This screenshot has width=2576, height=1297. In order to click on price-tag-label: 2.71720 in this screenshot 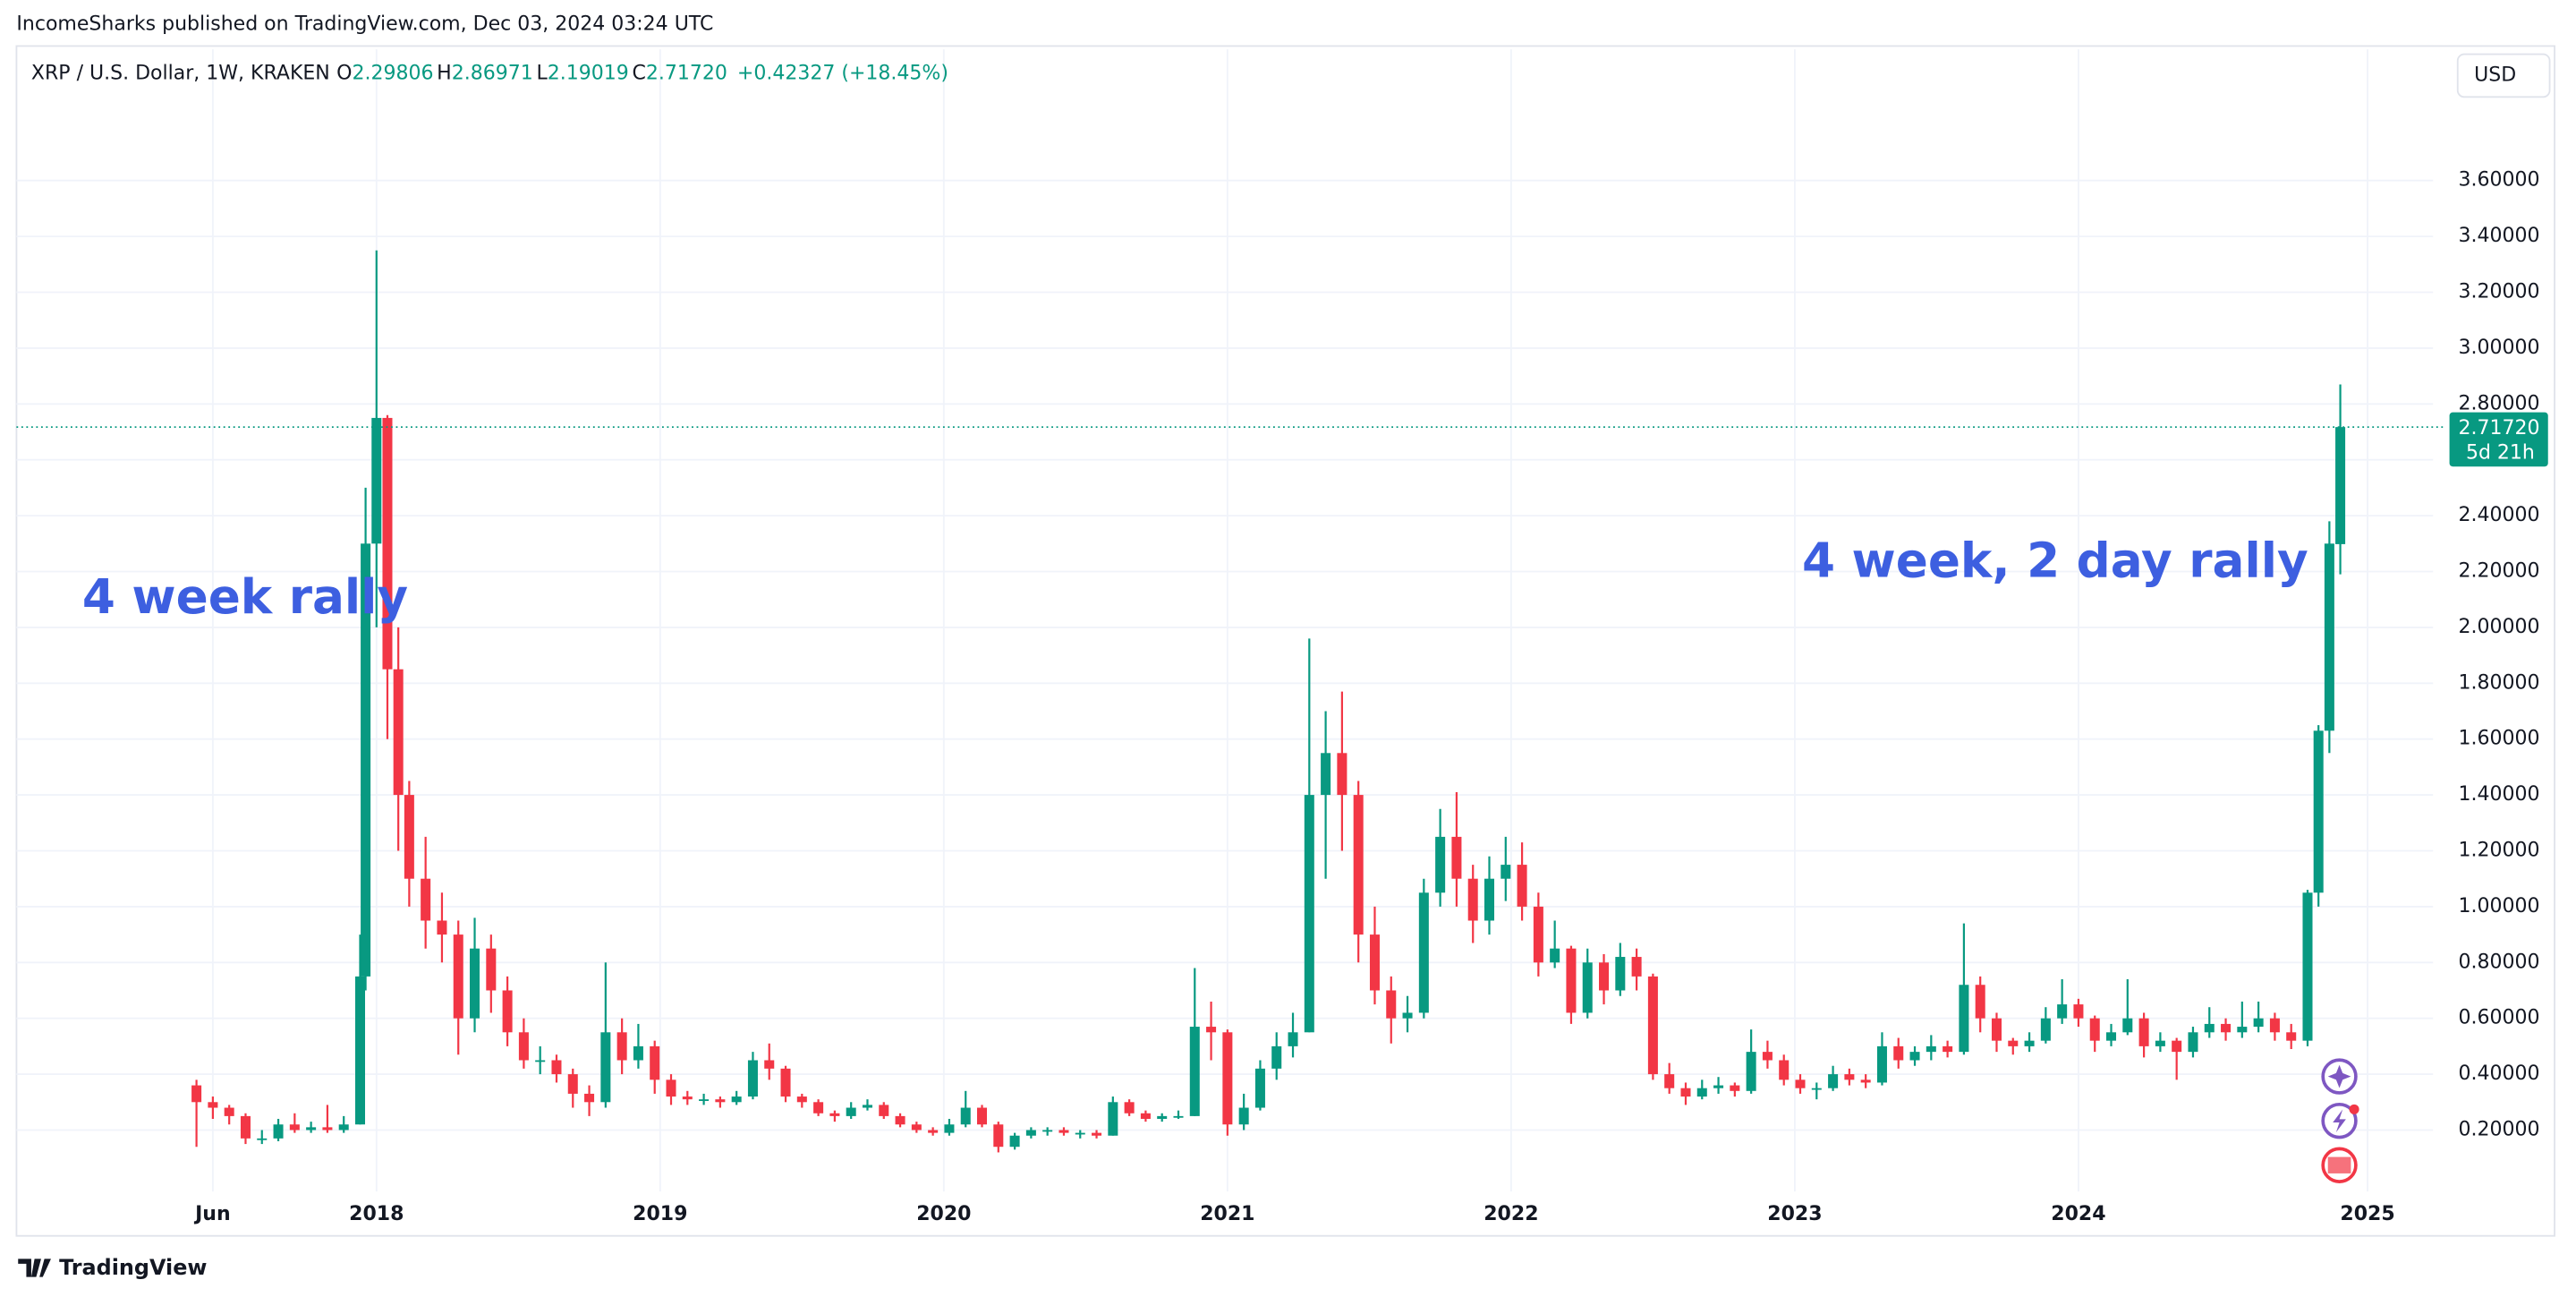, I will do `click(2499, 428)`.